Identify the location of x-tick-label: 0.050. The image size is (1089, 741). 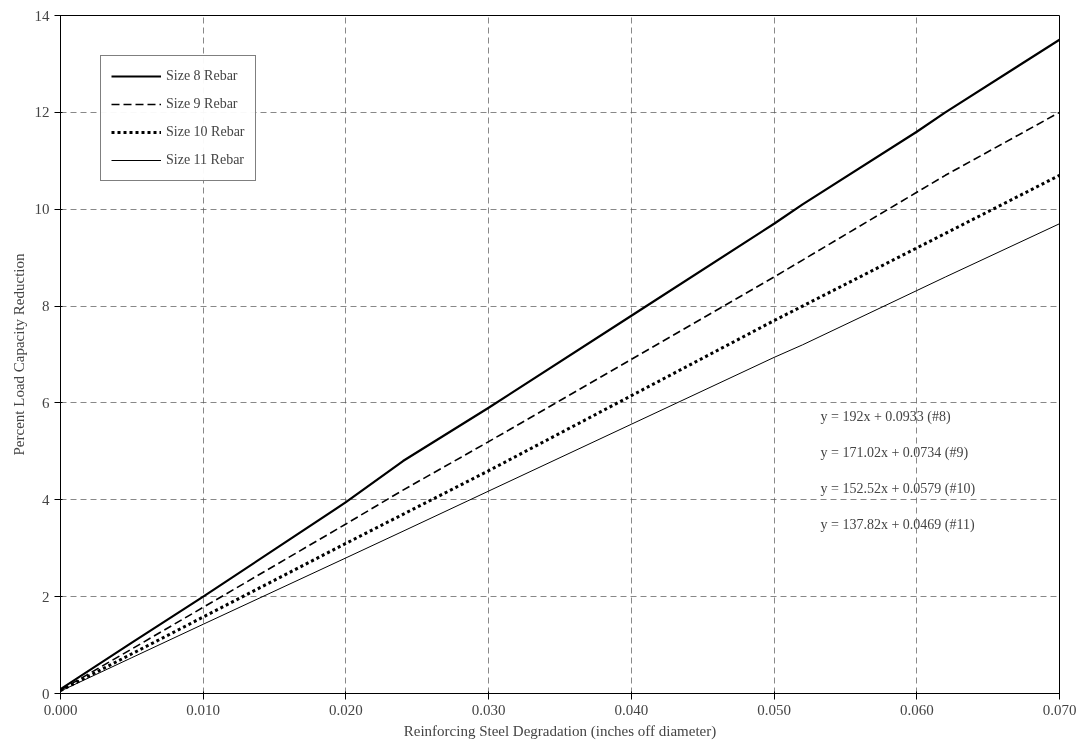
(774, 709).